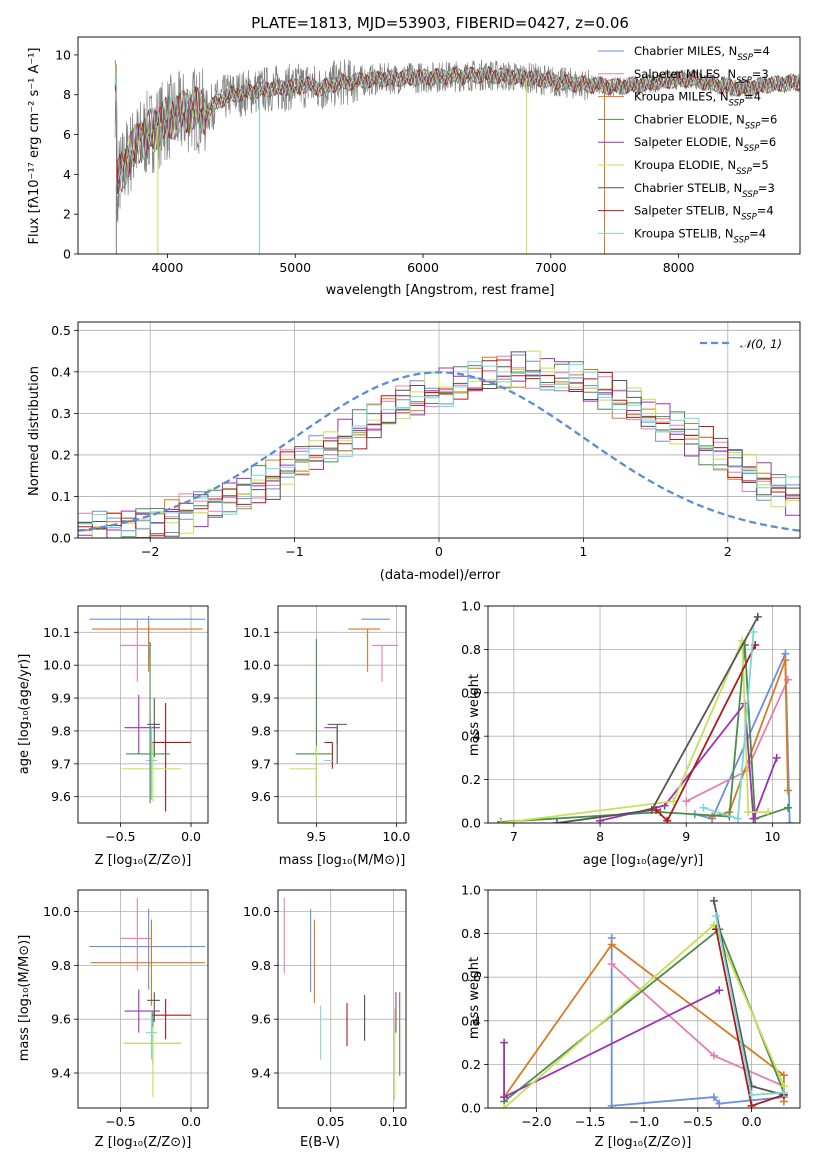  What do you see at coordinates (772, 836) in the screenshot?
I see `x-tick-label: 10` at bounding box center [772, 836].